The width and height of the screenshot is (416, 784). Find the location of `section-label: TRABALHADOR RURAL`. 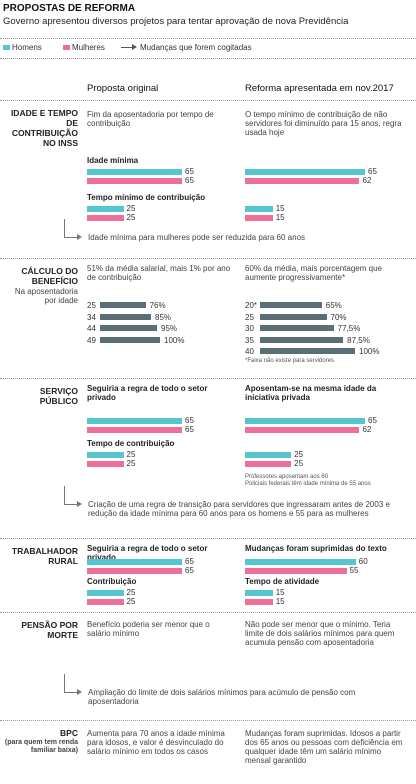

section-label: TRABALHADOR RURAL is located at coordinates (44, 556).